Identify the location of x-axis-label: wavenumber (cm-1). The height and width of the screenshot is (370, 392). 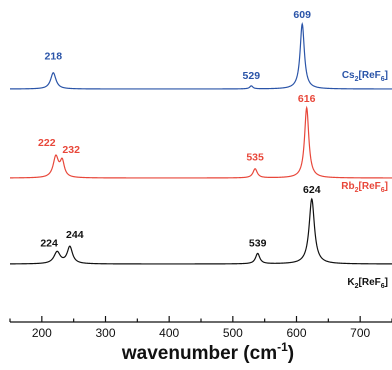
(207, 352).